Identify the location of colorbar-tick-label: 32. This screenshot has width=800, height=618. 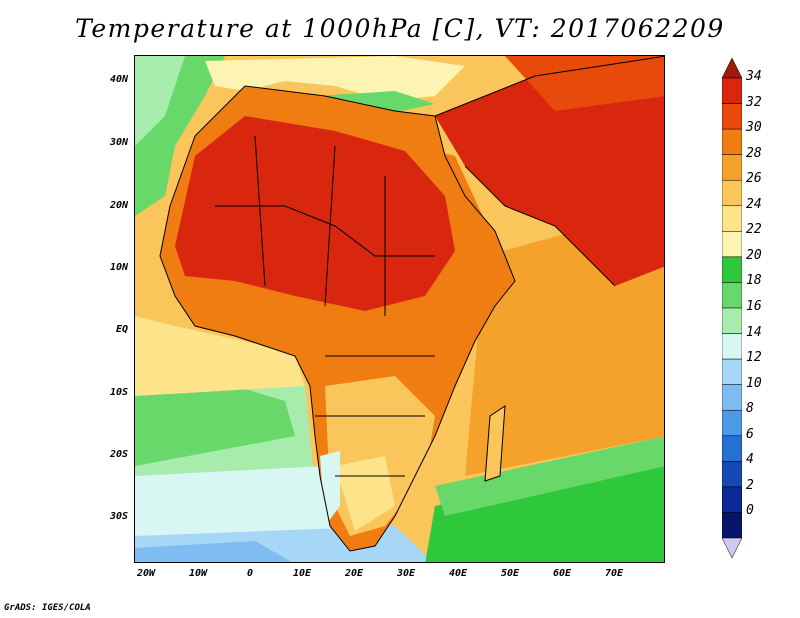
(754, 102).